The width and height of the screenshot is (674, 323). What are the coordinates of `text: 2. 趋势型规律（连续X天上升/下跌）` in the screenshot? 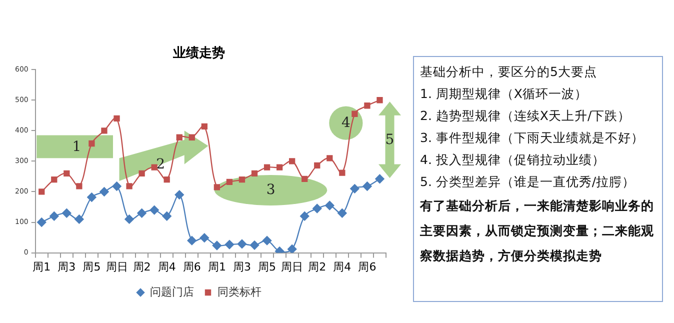 It's located at (526, 116).